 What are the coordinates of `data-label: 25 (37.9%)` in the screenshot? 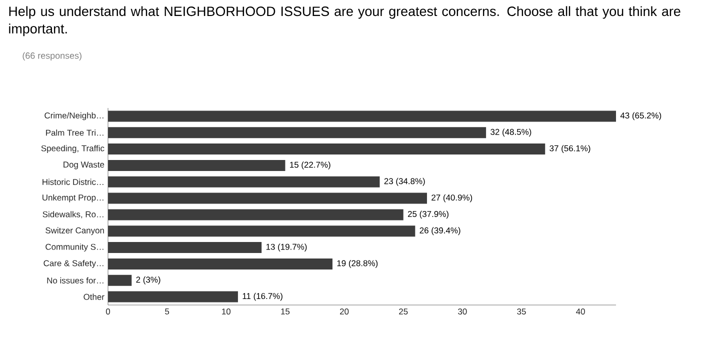 It's located at (428, 214).